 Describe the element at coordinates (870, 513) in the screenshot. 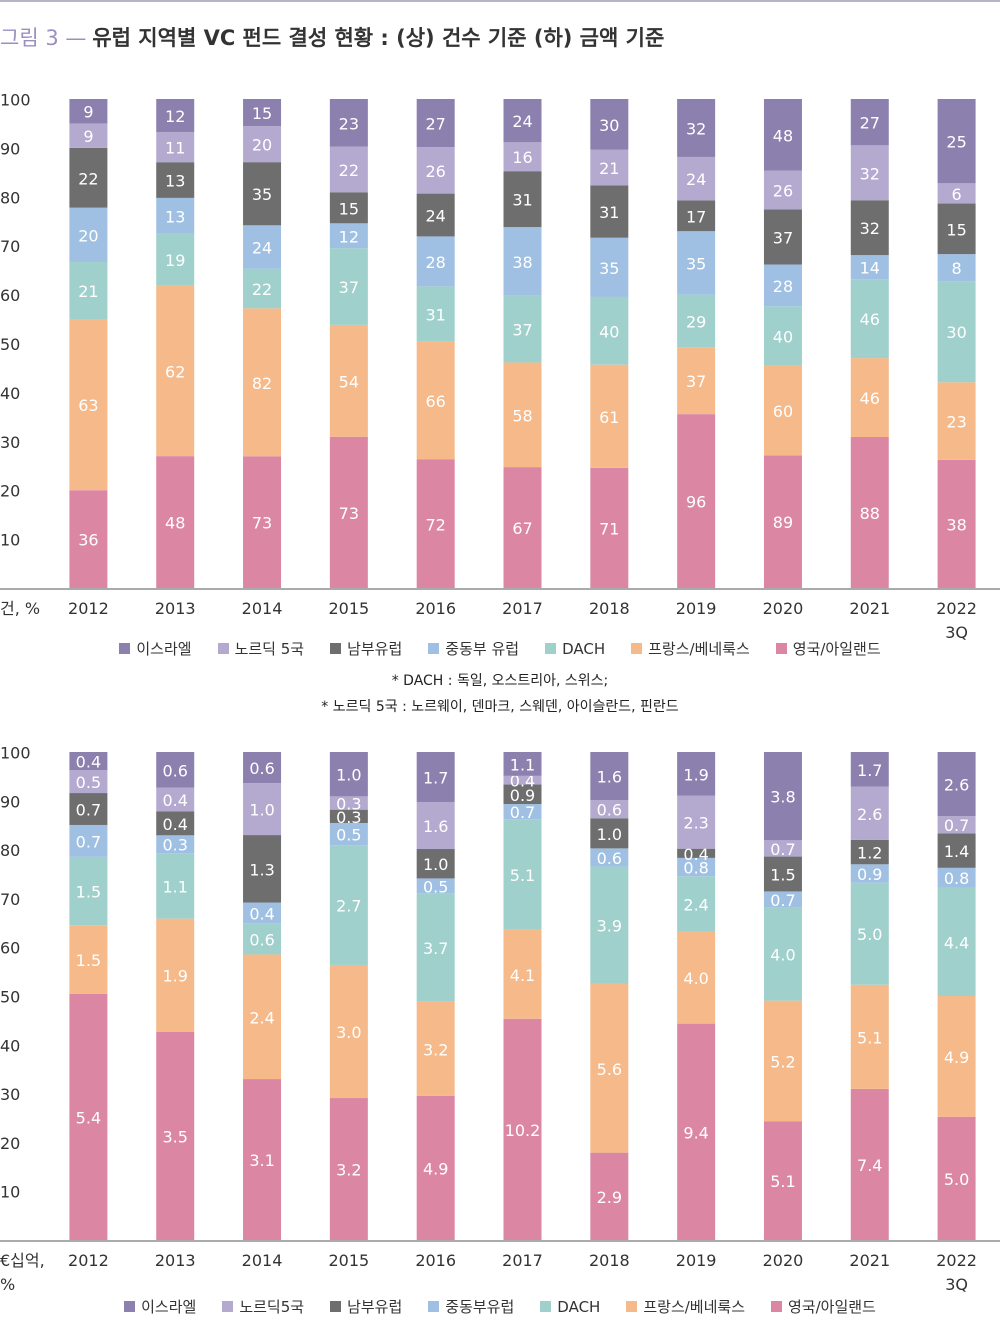

I see `data-label: 88` at that location.